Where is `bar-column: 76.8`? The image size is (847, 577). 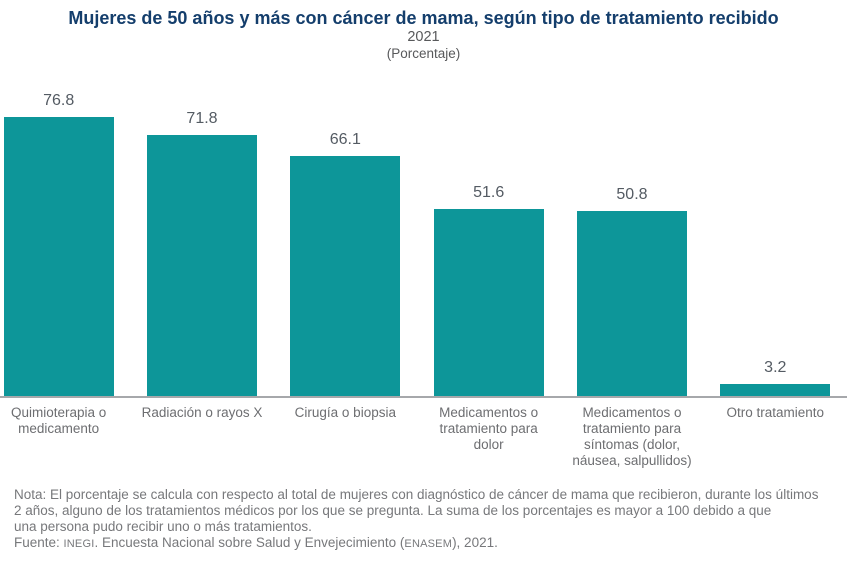 bar-column: 76.8 is located at coordinates (65, 243).